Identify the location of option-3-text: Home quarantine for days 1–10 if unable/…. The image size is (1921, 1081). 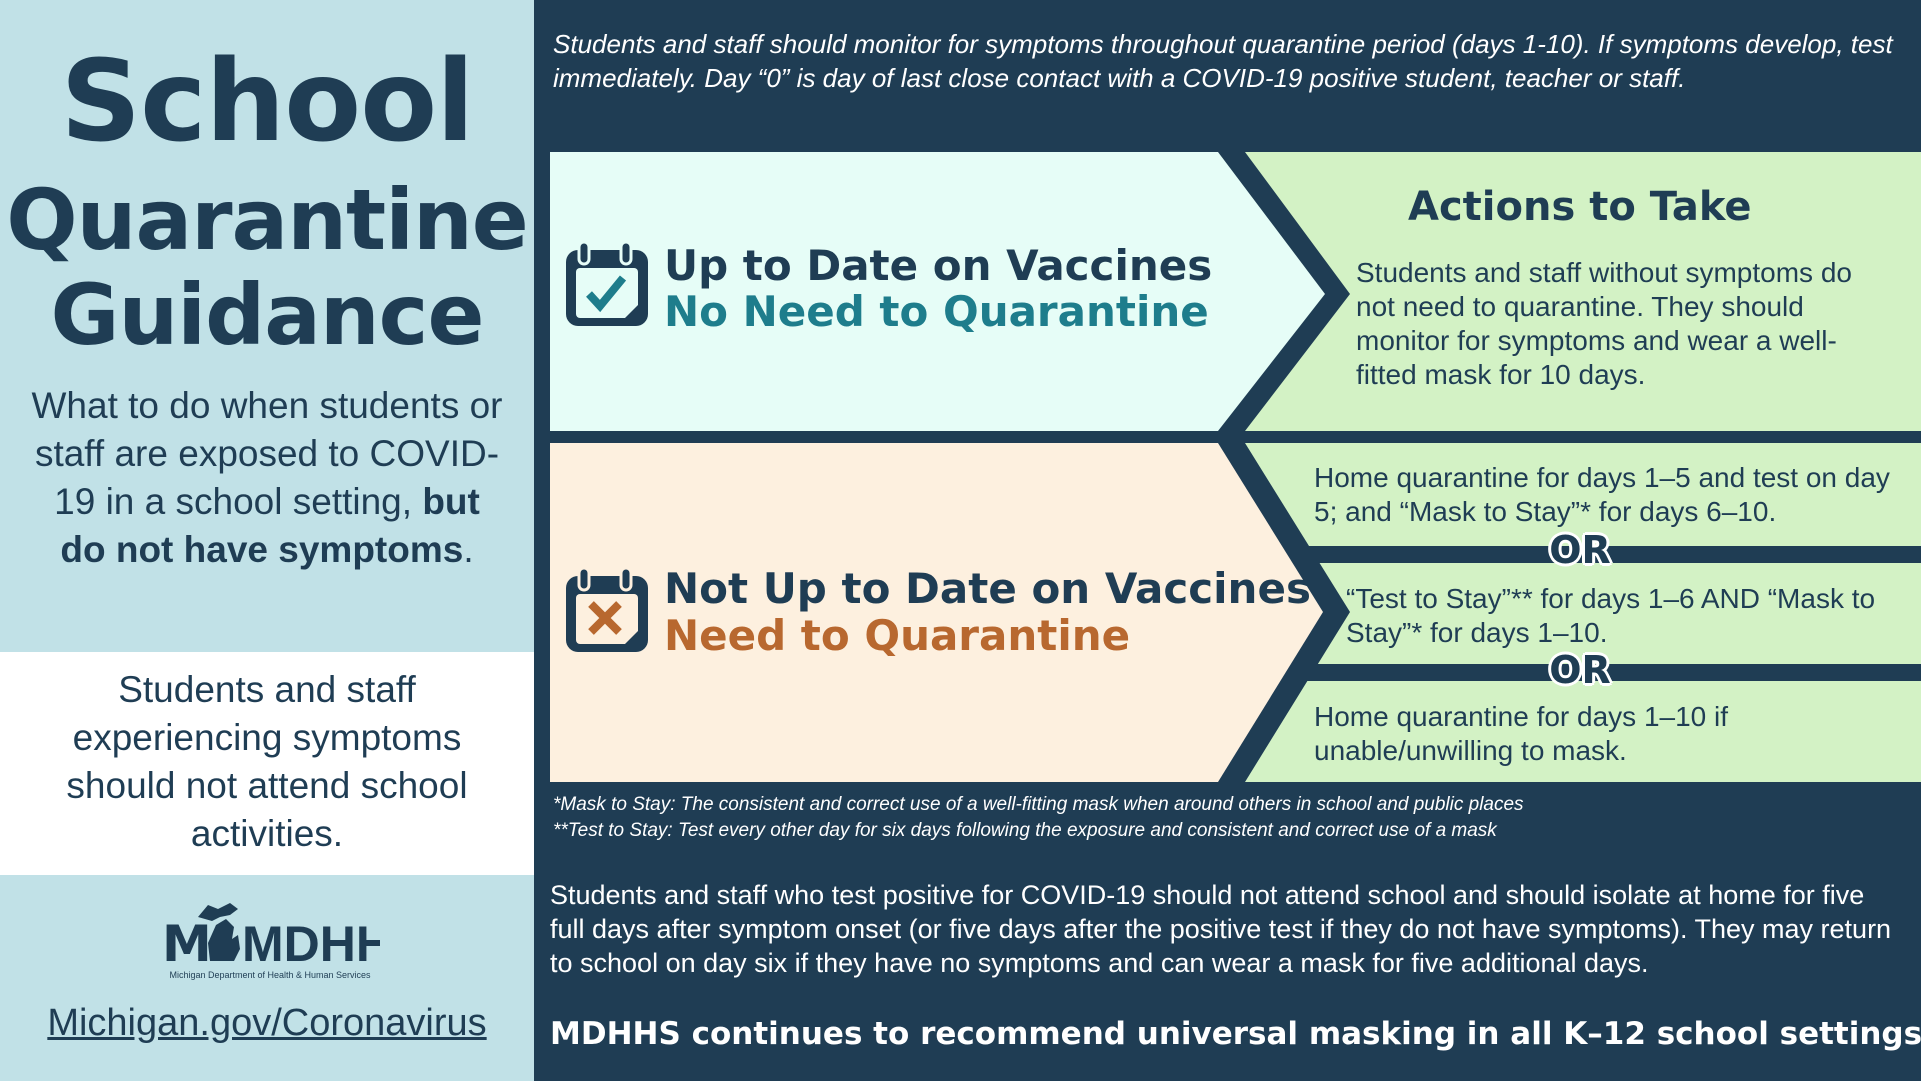
(1521, 733).